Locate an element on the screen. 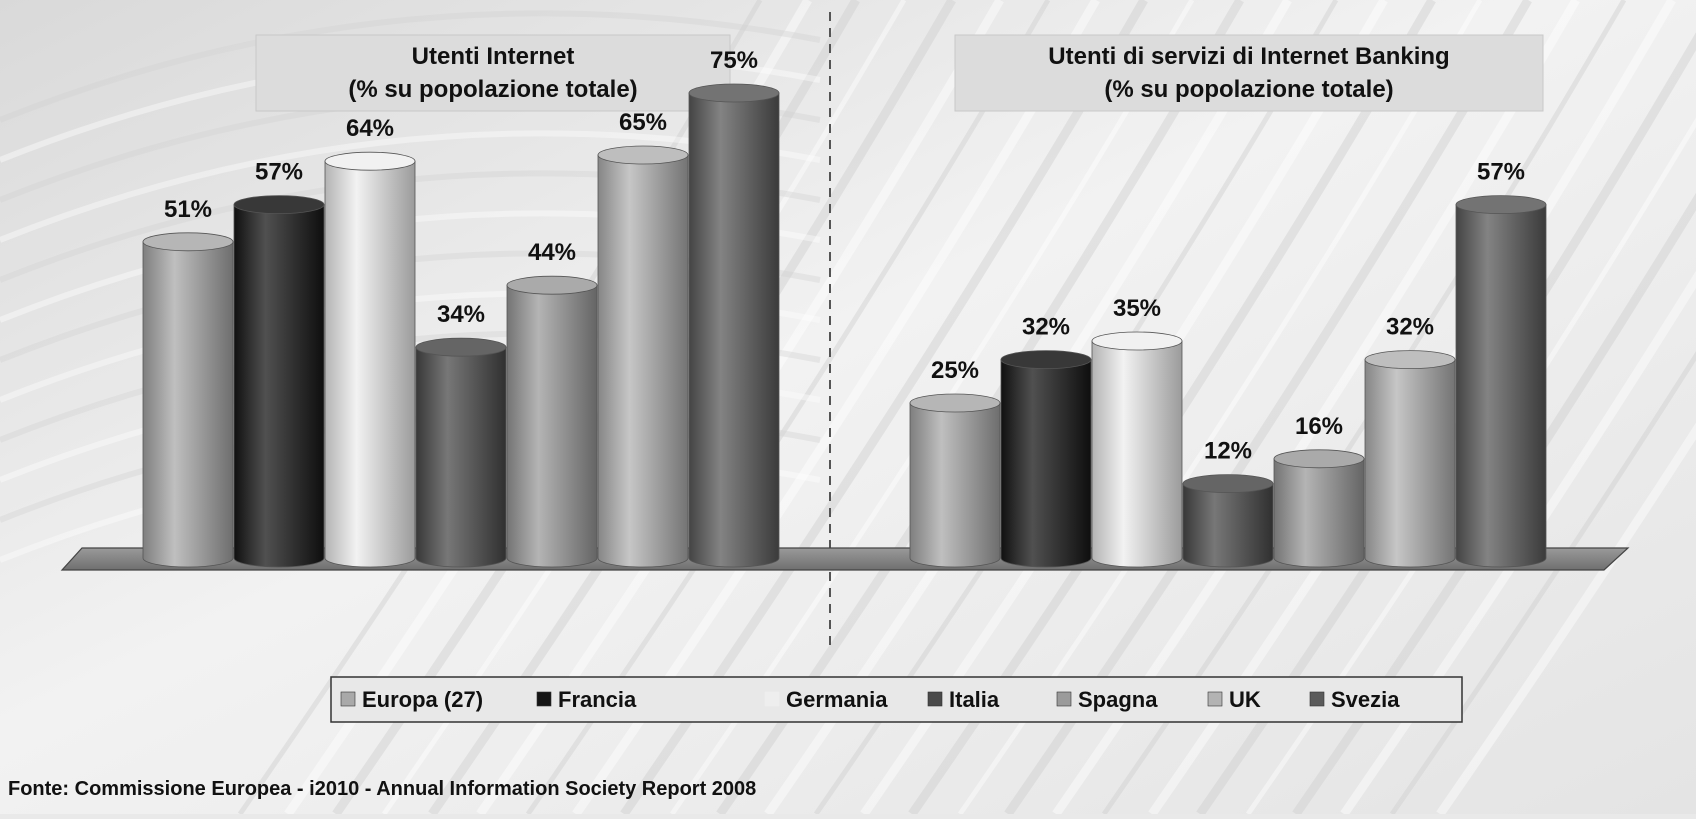 Image resolution: width=1696 pixels, height=819 pixels. bar-uk: 32% is located at coordinates (1410, 441).